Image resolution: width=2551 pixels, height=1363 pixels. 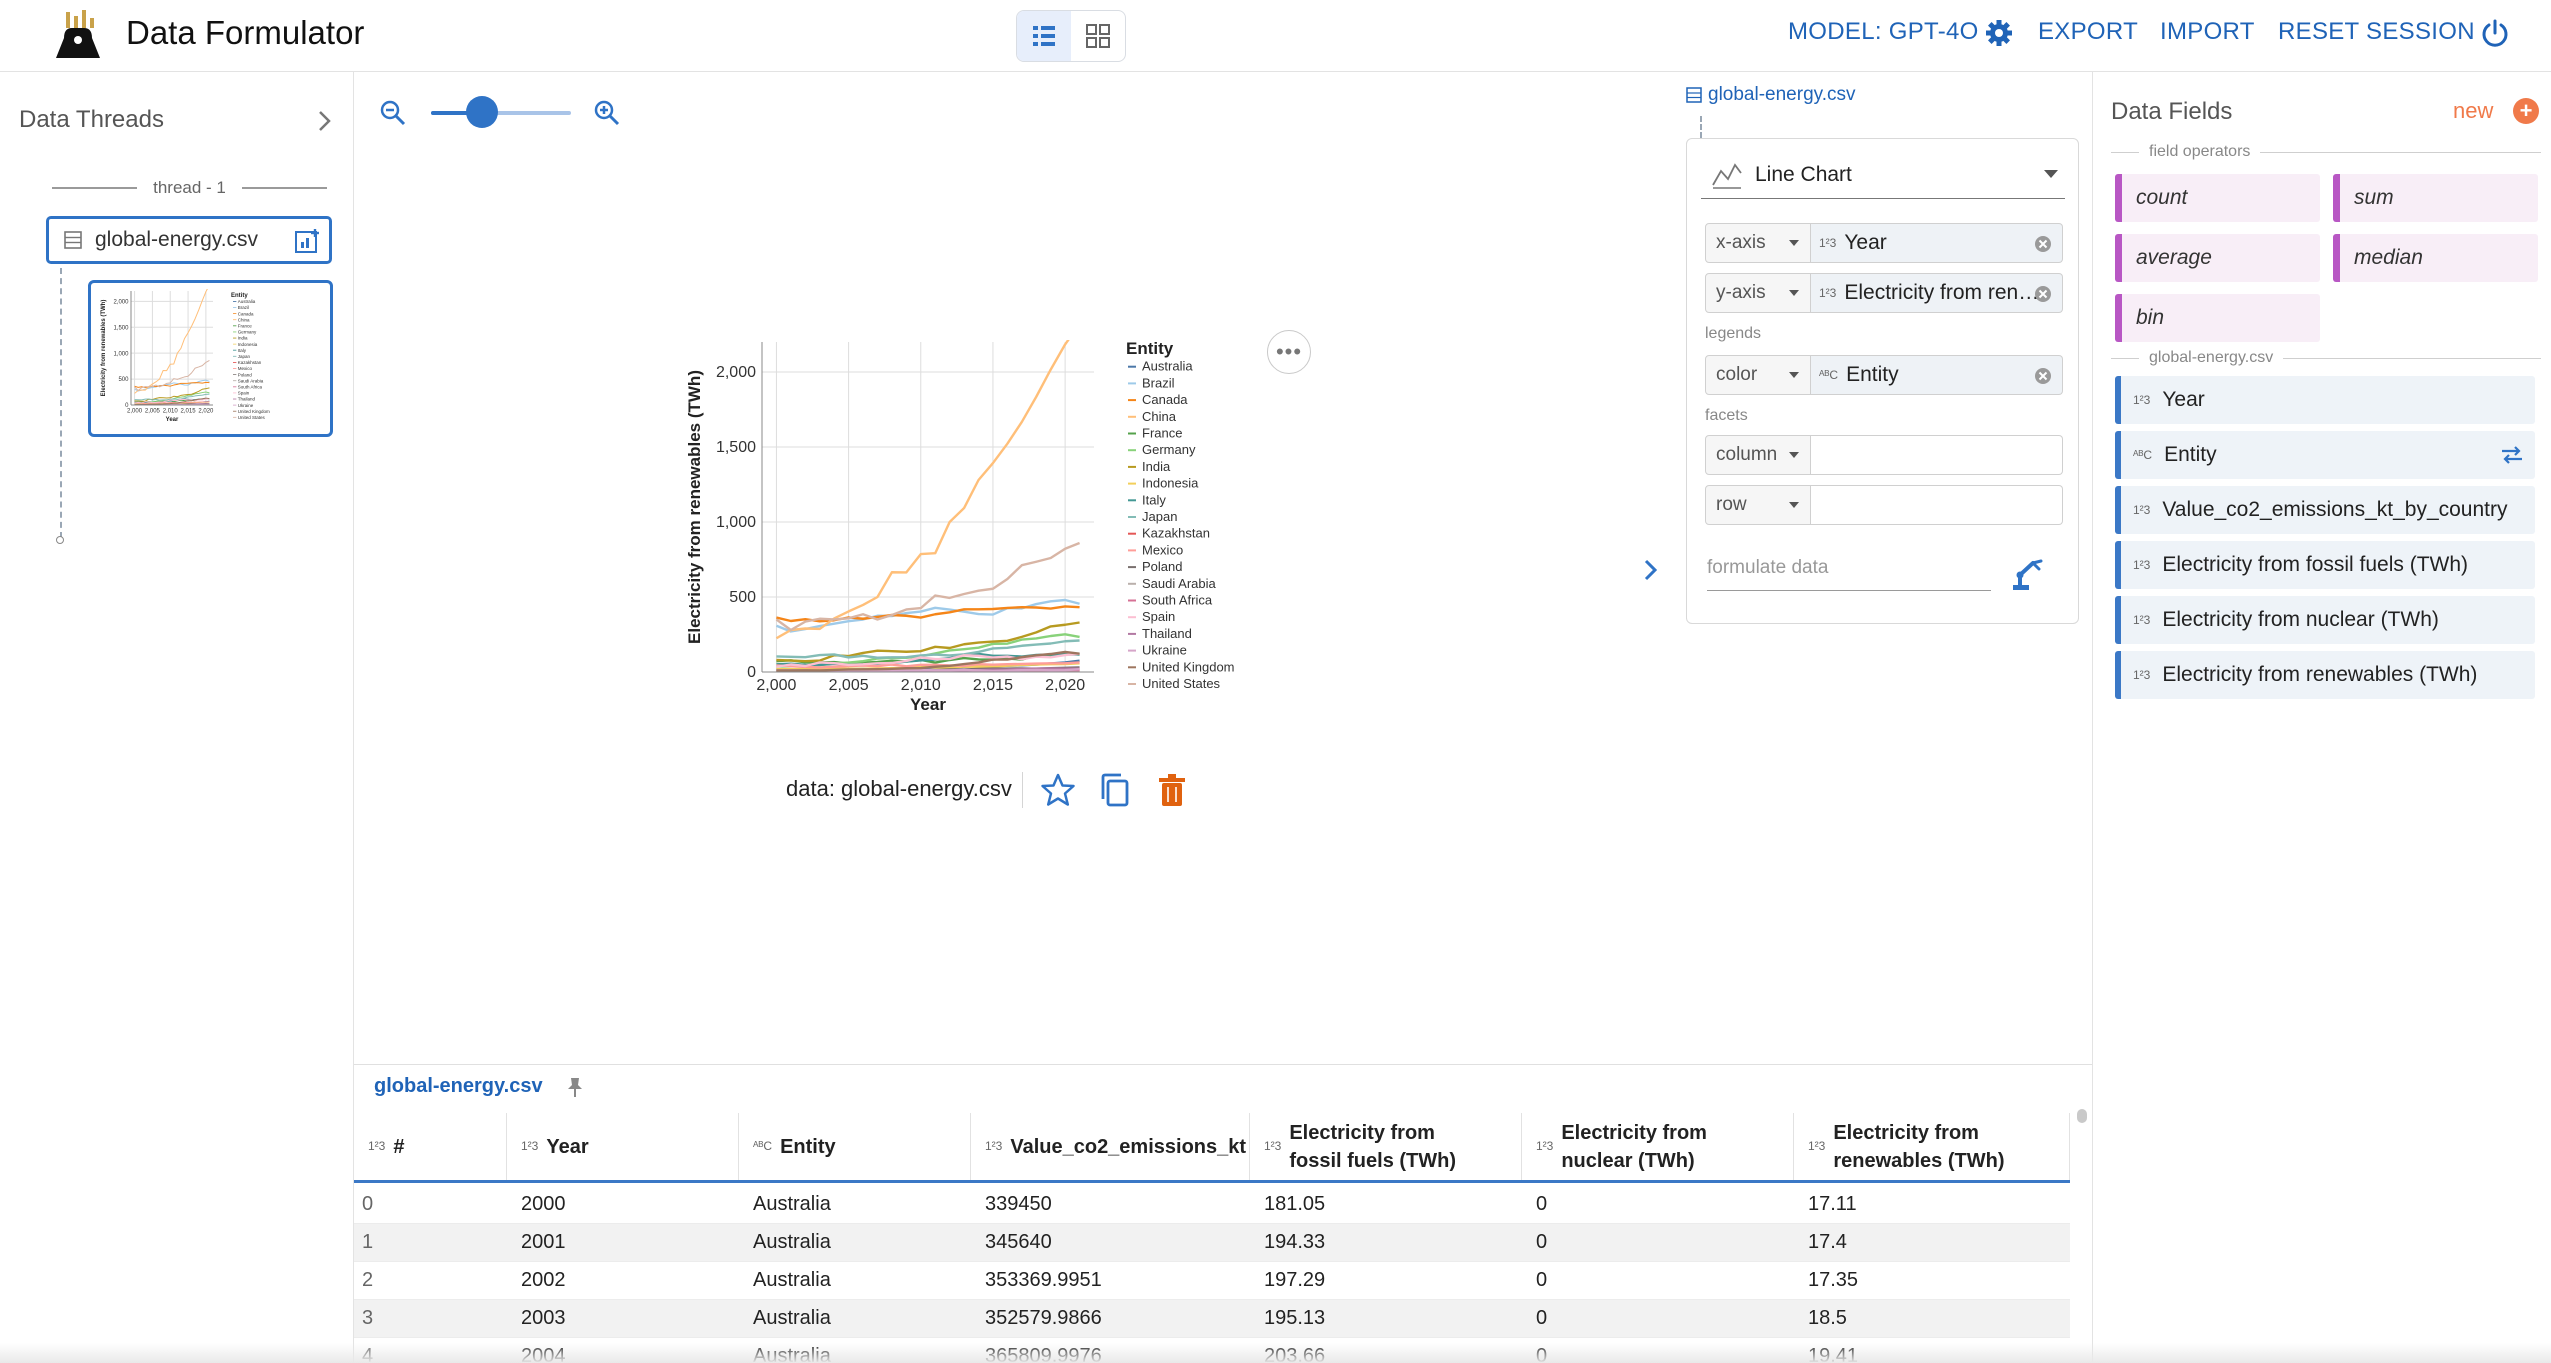 I want to click on table-row: 3 2003 Australia 352579.9866 195.13 0 18.5, so click(x=1212, y=1319).